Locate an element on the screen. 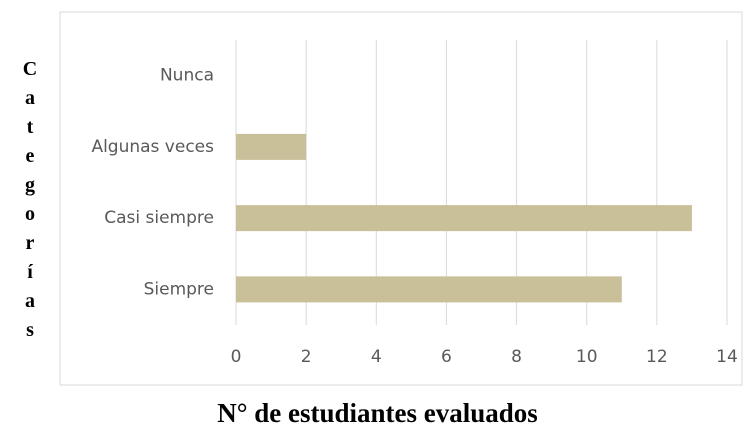 The height and width of the screenshot is (440, 755). x-tick-label: 2 is located at coordinates (306, 357).